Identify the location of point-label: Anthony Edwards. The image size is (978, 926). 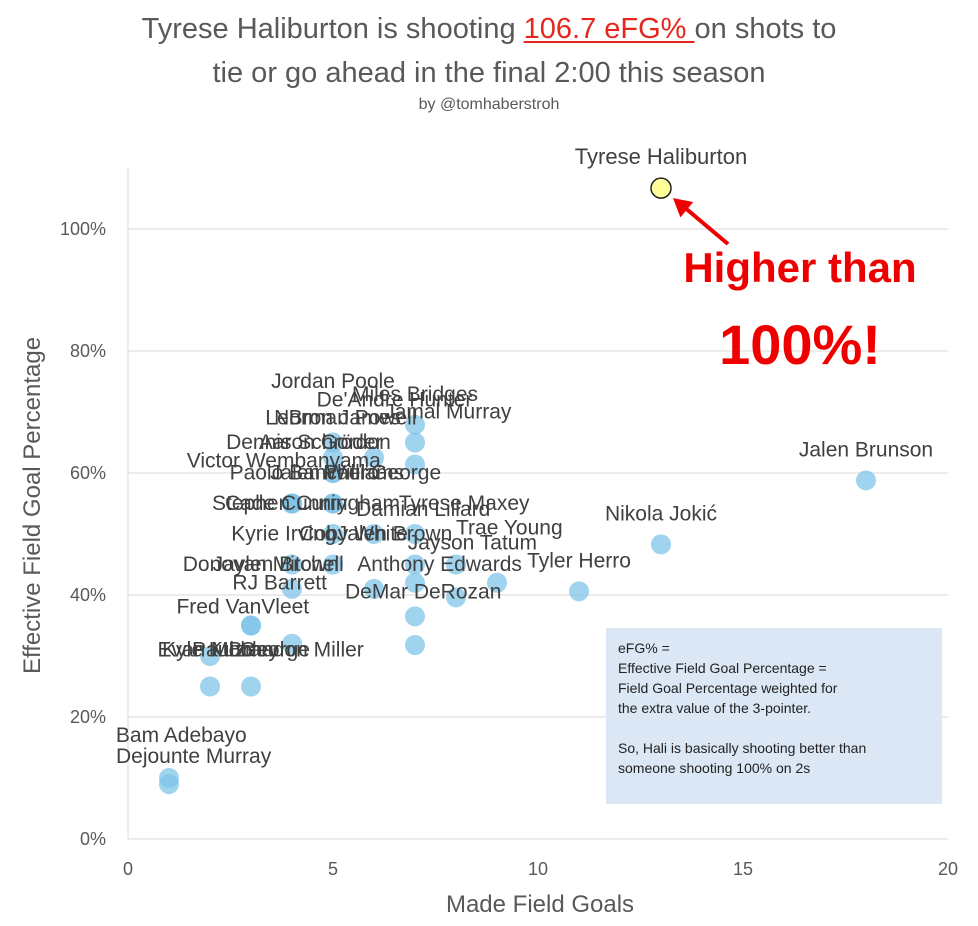
(439, 564).